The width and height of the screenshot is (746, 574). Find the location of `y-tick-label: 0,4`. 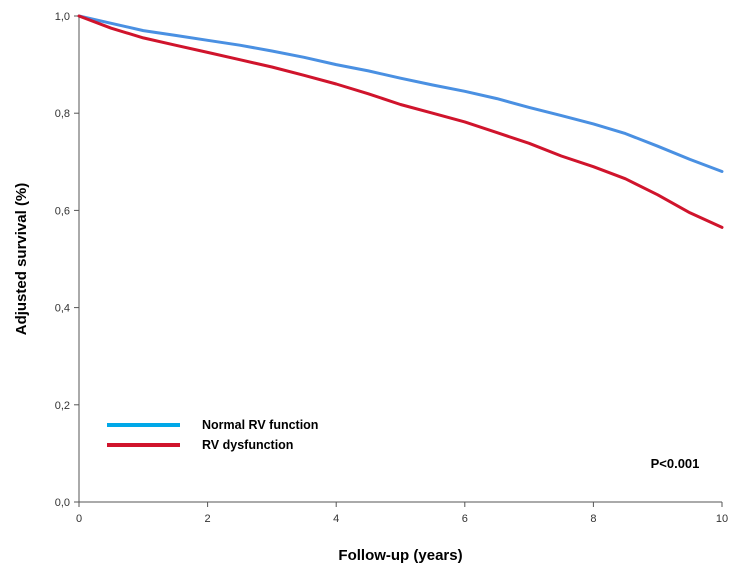

y-tick-label: 0,4 is located at coordinates (62, 309).